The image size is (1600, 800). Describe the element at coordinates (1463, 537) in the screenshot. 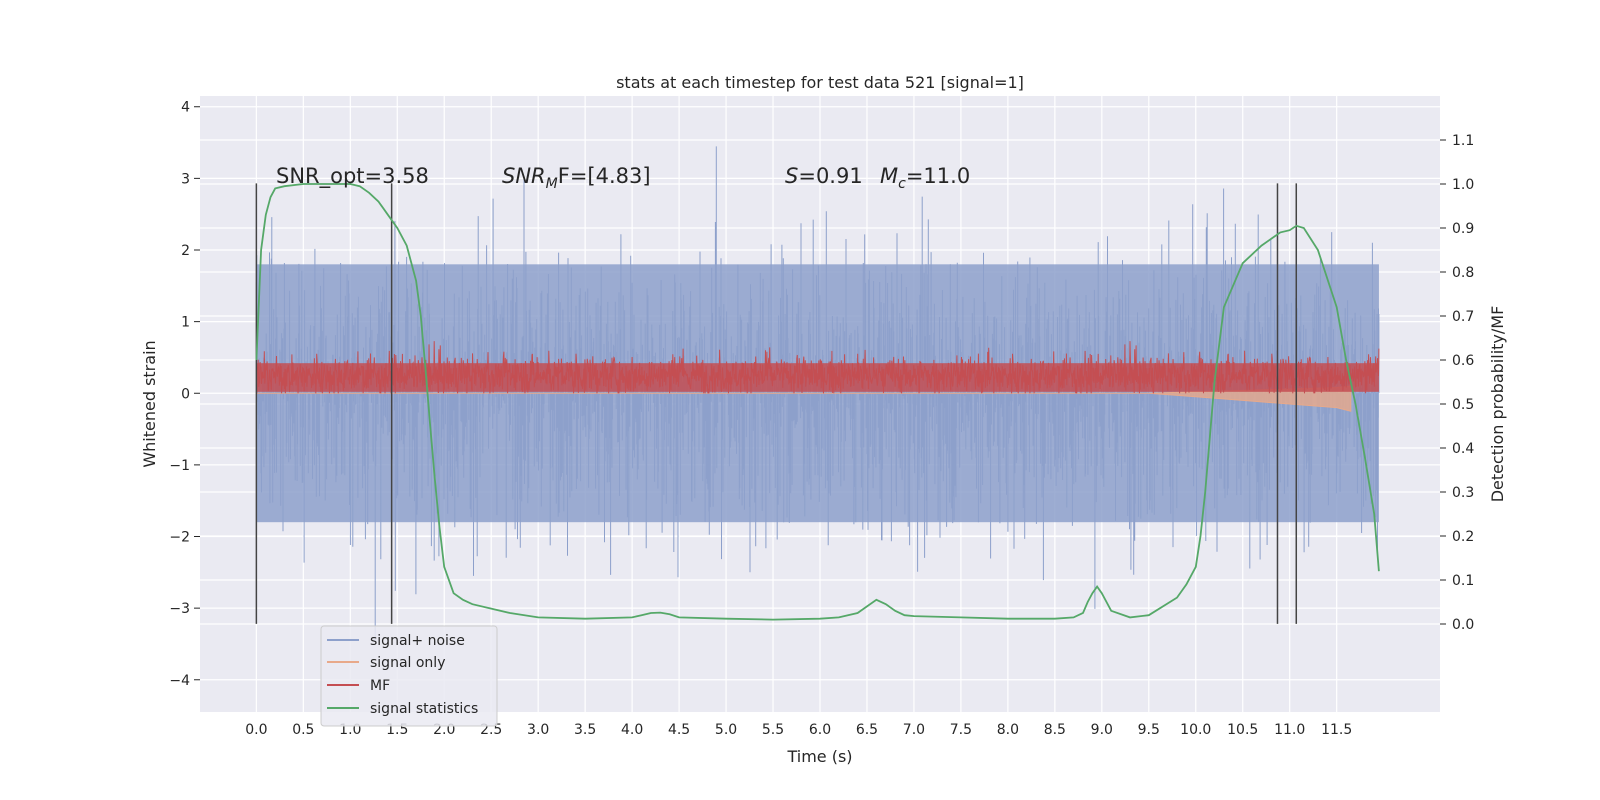

I see `y2-tick-label: 0.2` at that location.